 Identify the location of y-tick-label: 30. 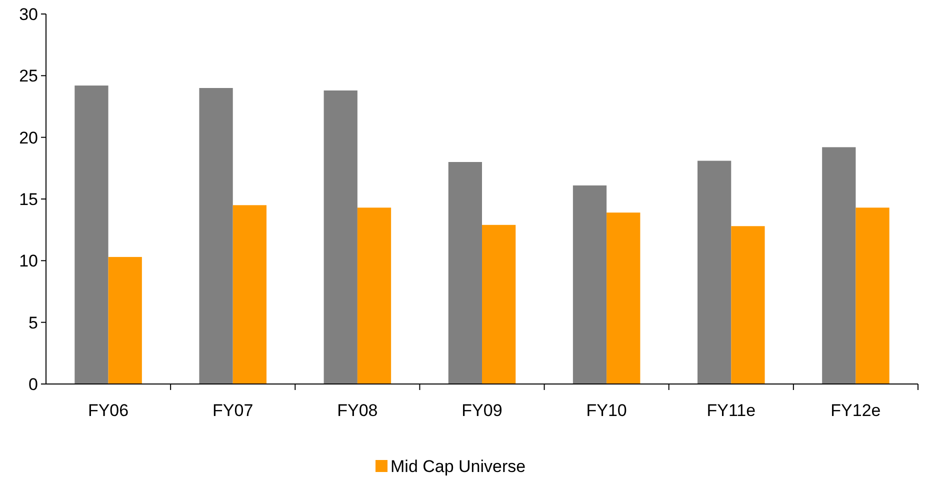
(28, 14).